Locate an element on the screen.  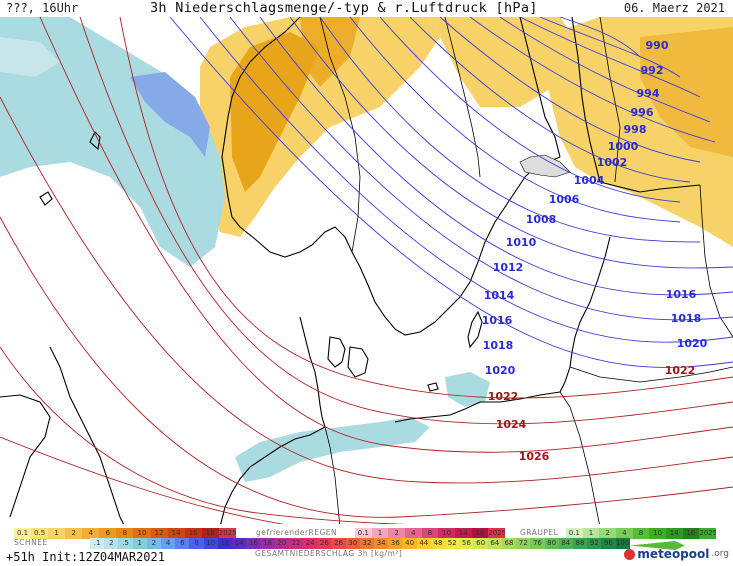
legend-cell: 68 is located at coordinates (509, 543).